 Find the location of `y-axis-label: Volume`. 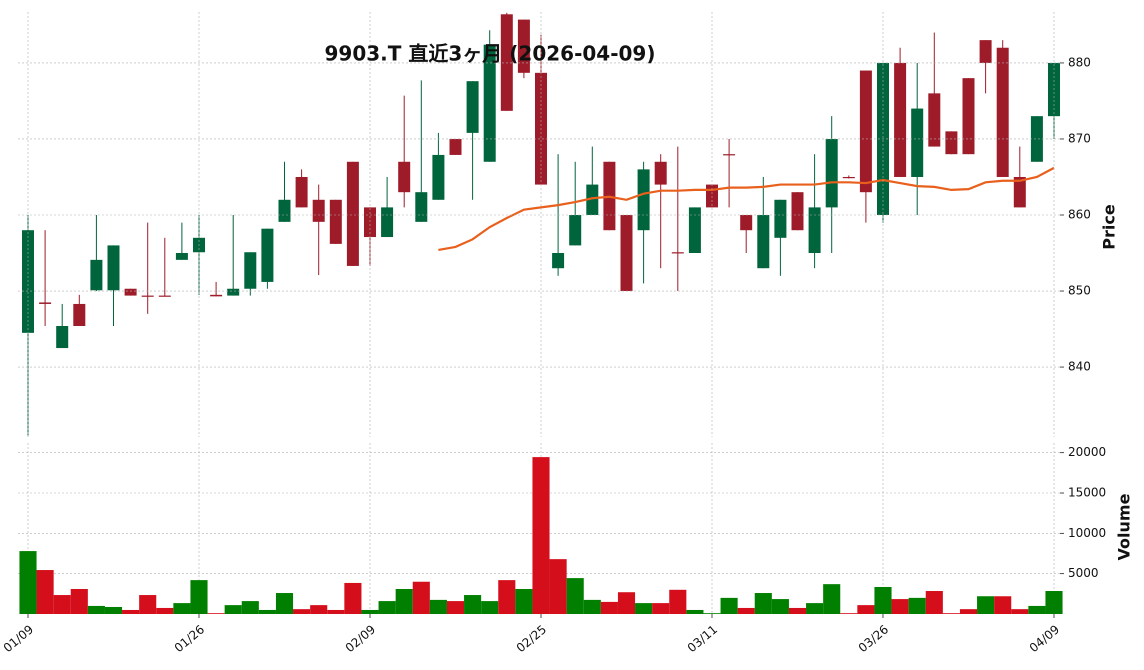

y-axis-label: Volume is located at coordinates (1124, 526).